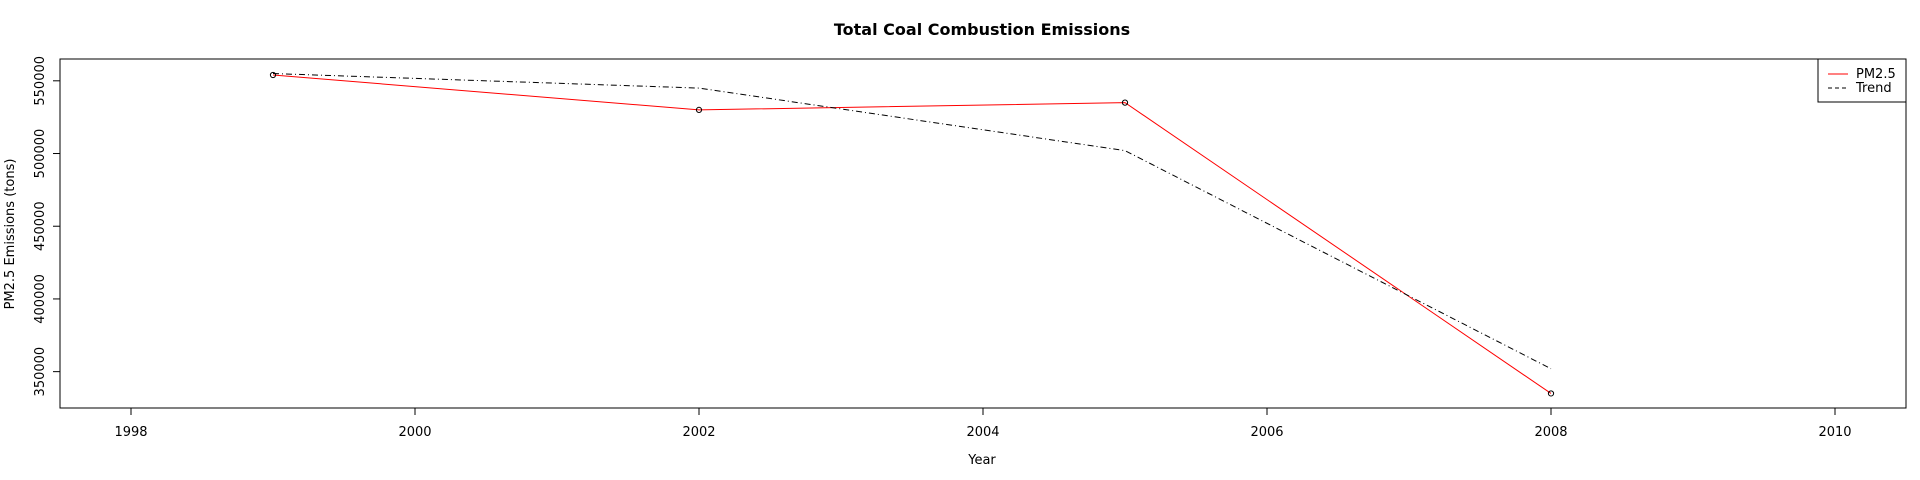  I want to click on y-tick-label: 350000, so click(40, 372).